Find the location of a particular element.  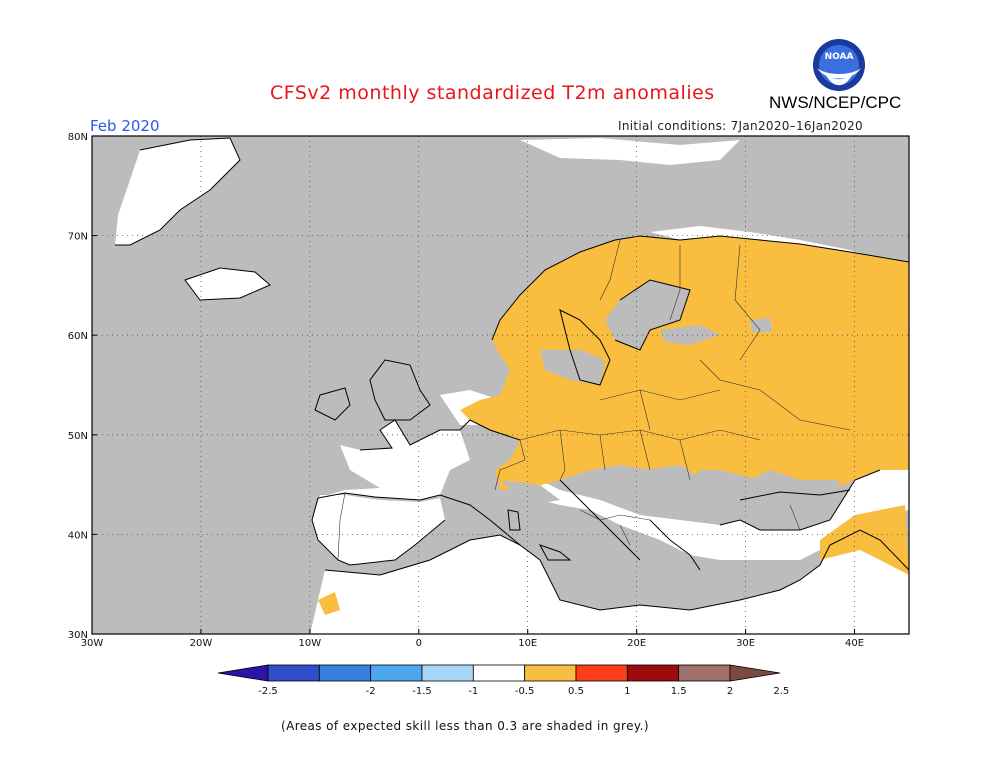

colorbar-min-arrow is located at coordinates (243, 673).